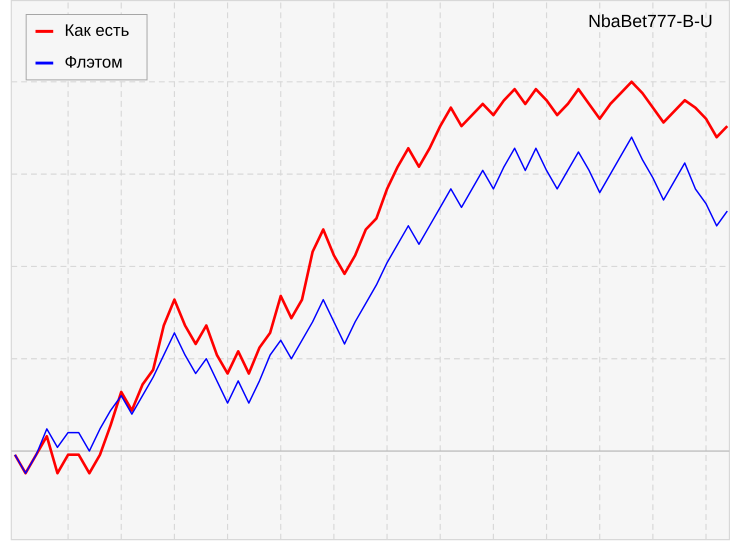 The height and width of the screenshot is (551, 730). What do you see at coordinates (651, 21) in the screenshot?
I see `chart-title: NbaBet777-B-U` at bounding box center [651, 21].